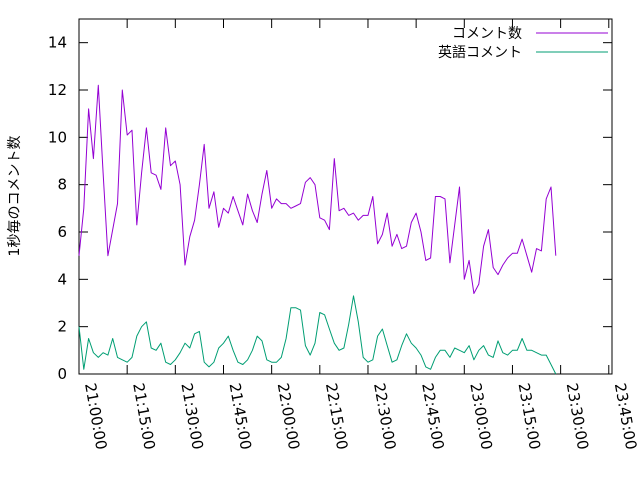 The height and width of the screenshot is (480, 640). What do you see at coordinates (57, 90) in the screenshot?
I see `y-tick-label: 12` at bounding box center [57, 90].